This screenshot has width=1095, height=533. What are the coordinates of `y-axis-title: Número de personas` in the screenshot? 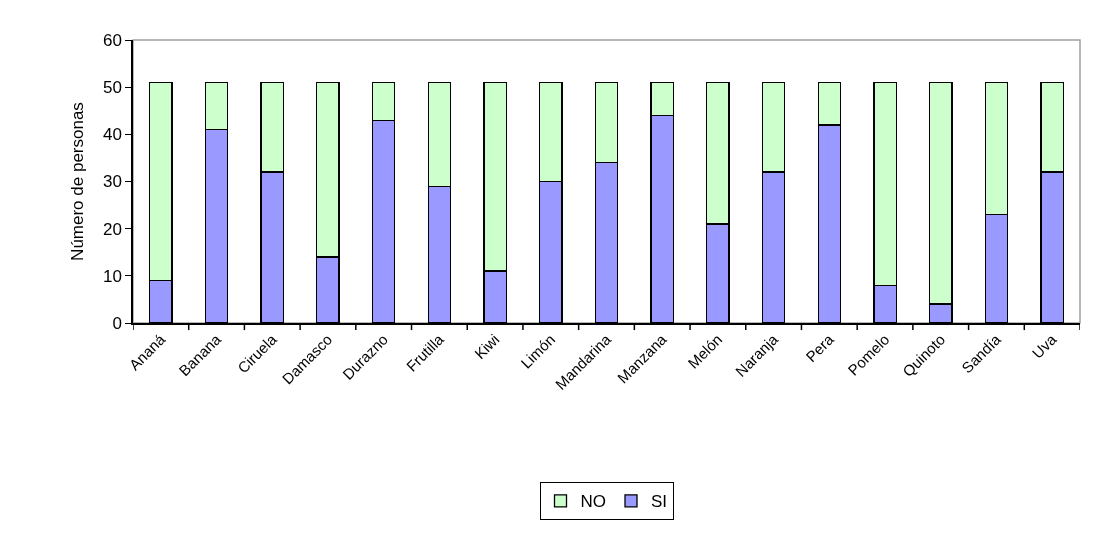 It's located at (77, 181).